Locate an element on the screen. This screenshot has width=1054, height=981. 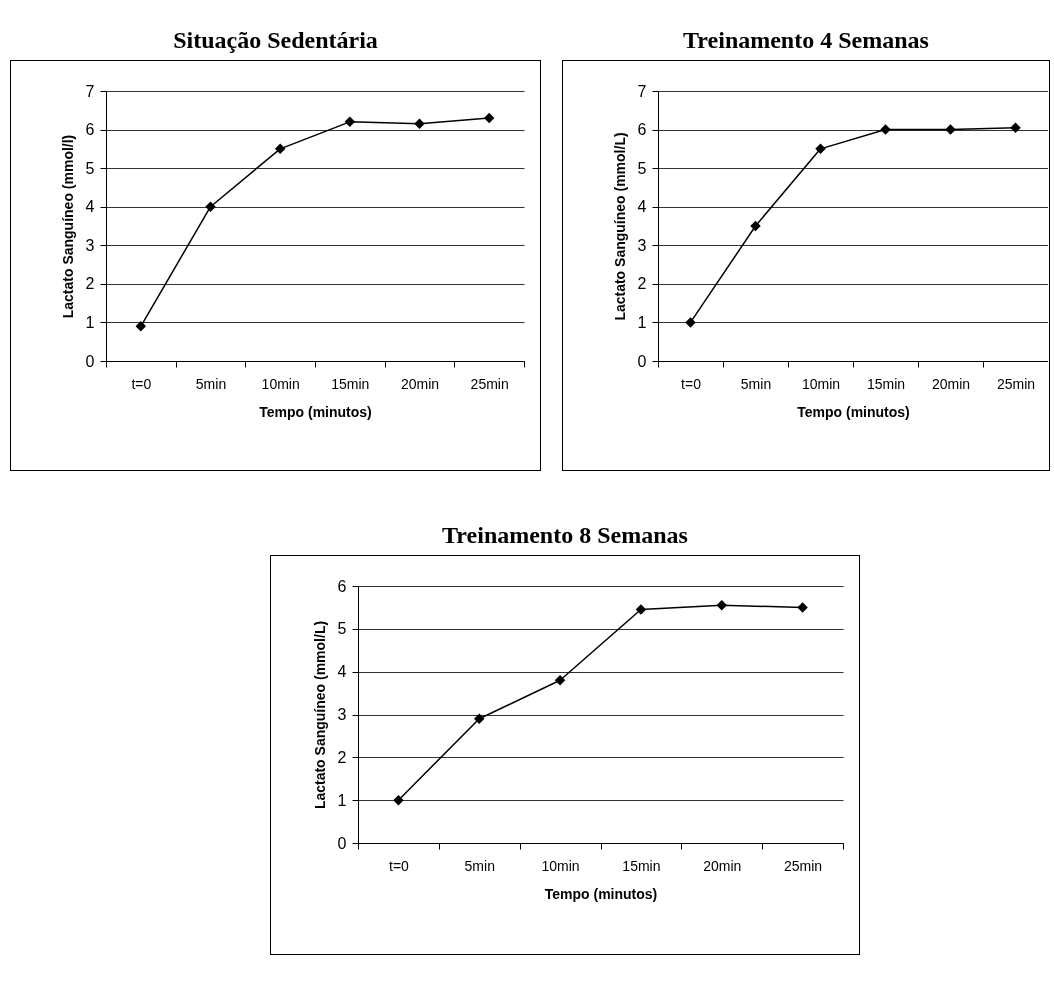
chart-title: Treinamento 4 Semanas is located at coordinates (806, 40).